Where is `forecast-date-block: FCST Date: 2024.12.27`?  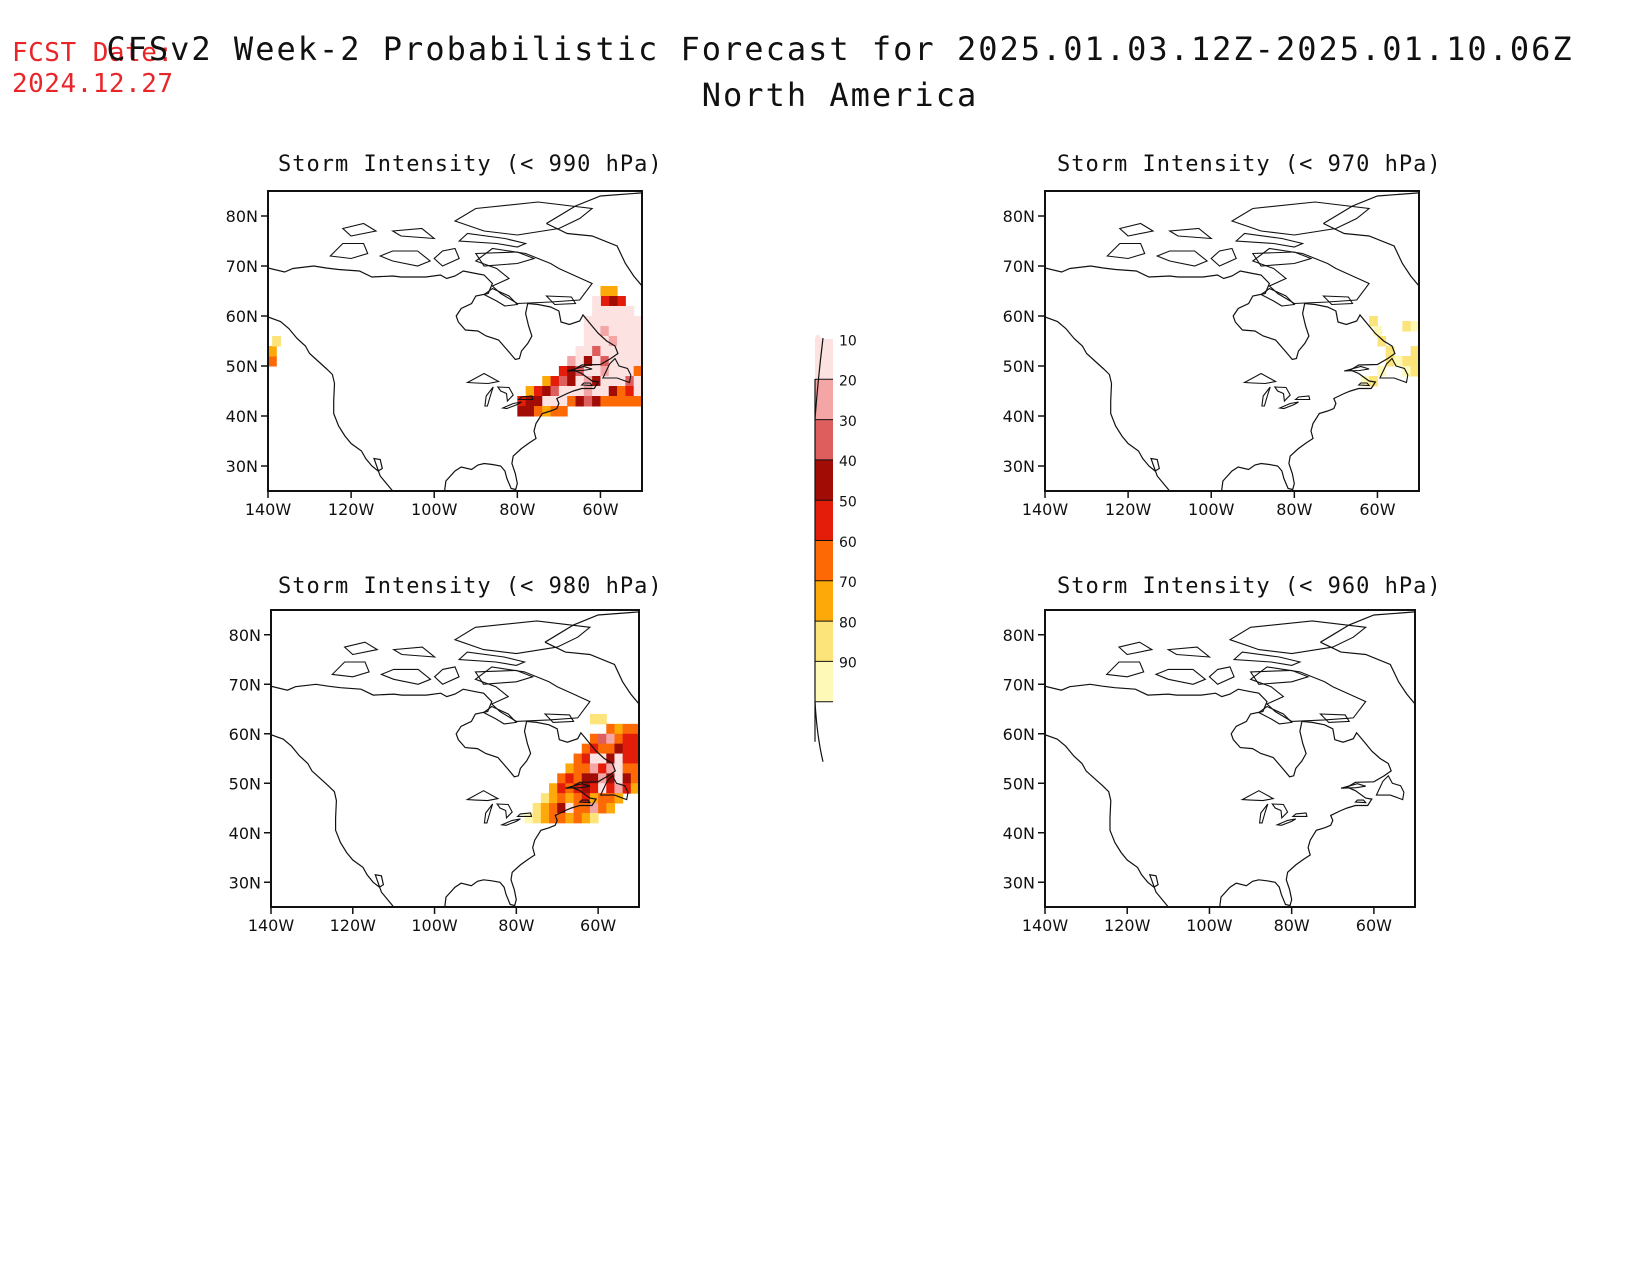 forecast-date-block: FCST Date: 2024.12.27 is located at coordinates (93, 69).